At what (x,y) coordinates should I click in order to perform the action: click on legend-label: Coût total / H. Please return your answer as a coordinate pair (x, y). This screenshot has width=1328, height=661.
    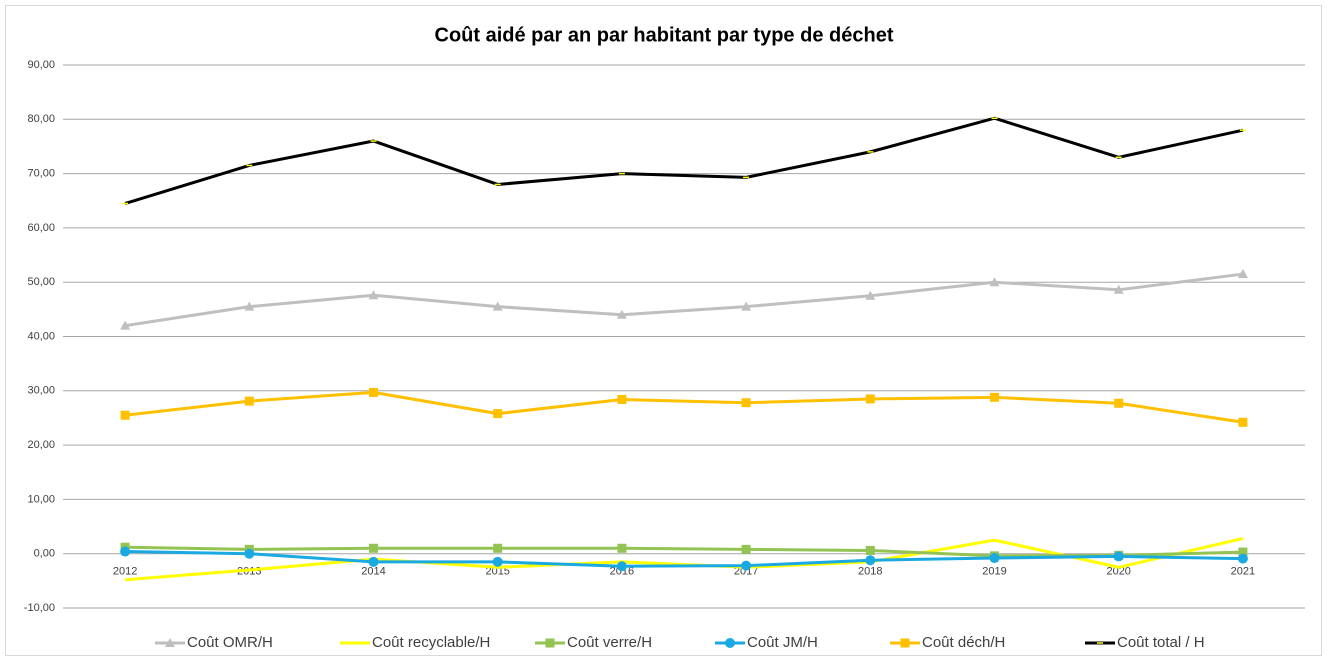
    Looking at the image, I should click on (1161, 642).